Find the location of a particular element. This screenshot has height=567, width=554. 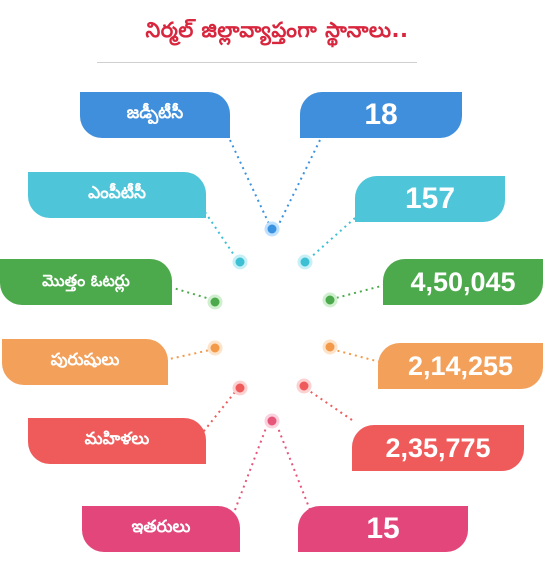

connector-line-mptc-label is located at coordinates (220, 235).